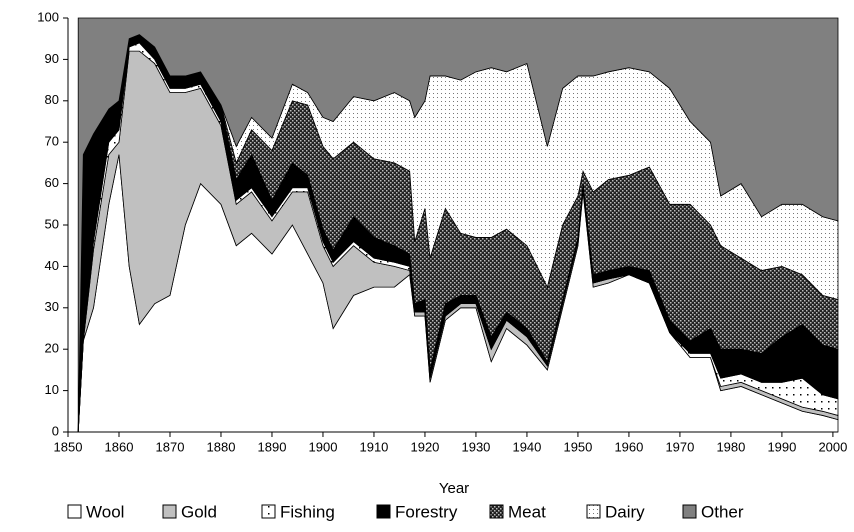  What do you see at coordinates (52, 58) in the screenshot?
I see `y-tick-label: 90` at bounding box center [52, 58].